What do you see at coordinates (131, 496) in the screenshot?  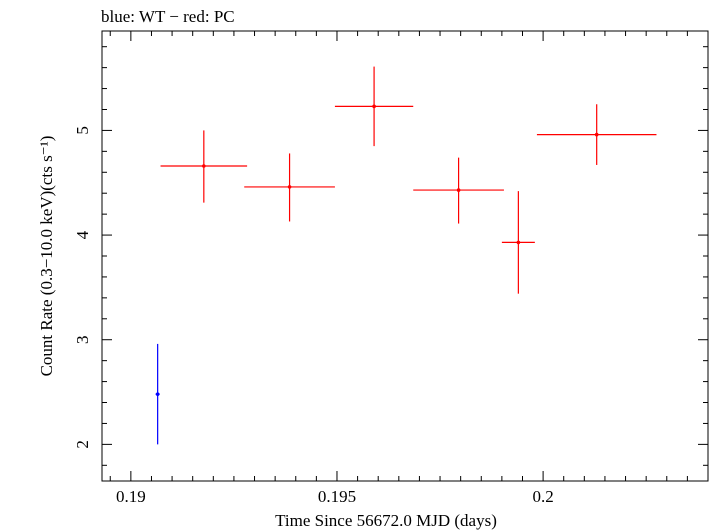 I see `x-tick-label: 0.19` at bounding box center [131, 496].